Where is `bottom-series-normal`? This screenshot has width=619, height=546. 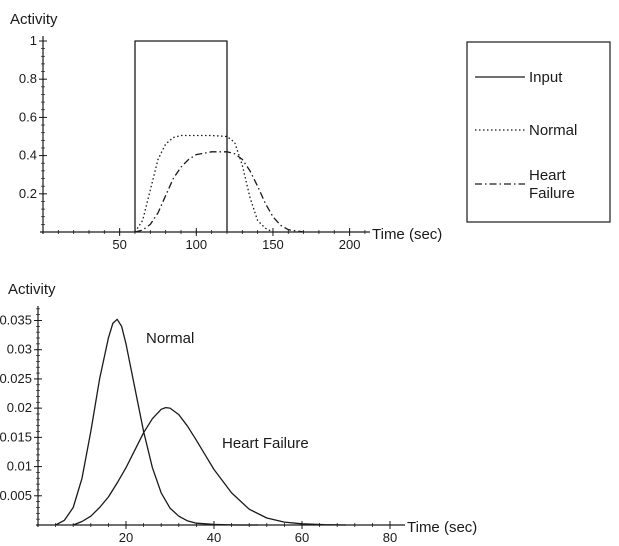 bottom-series-normal is located at coordinates (156, 422).